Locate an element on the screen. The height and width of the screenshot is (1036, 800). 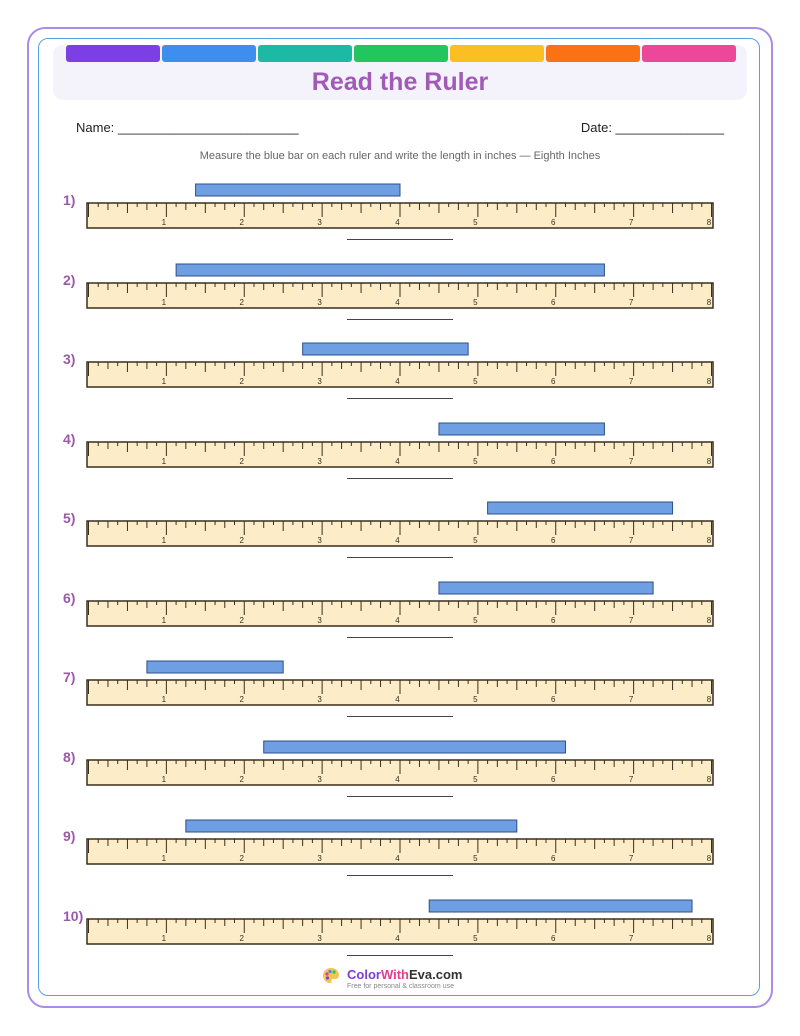
footer-tagline: Free for personal & classroom use is located at coordinates (400, 986).